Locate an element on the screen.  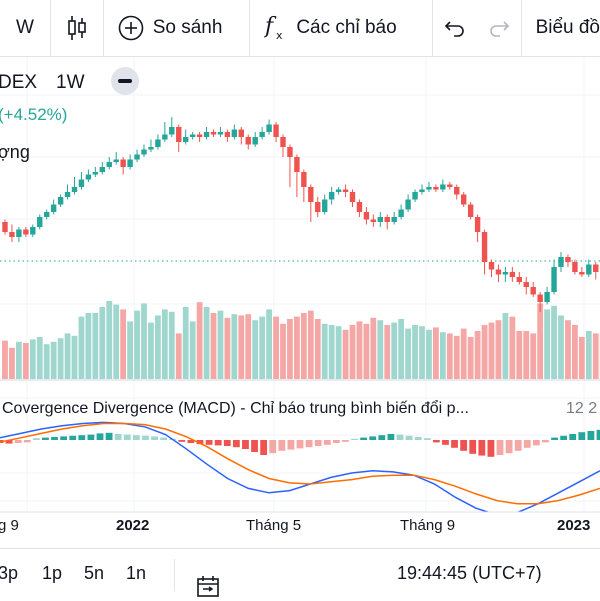
undo-icon is located at coordinates (455, 28).